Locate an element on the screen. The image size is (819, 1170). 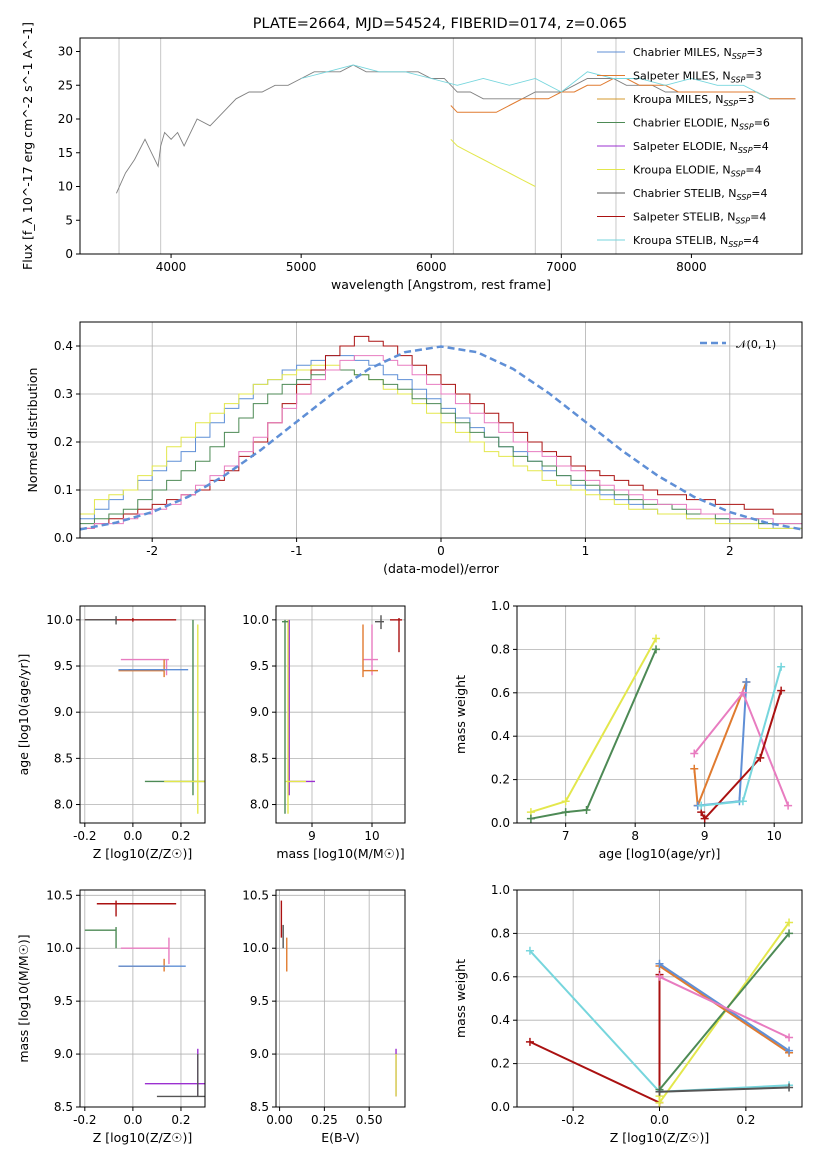
x-tick-label: 7000 is located at coordinates (561, 267).